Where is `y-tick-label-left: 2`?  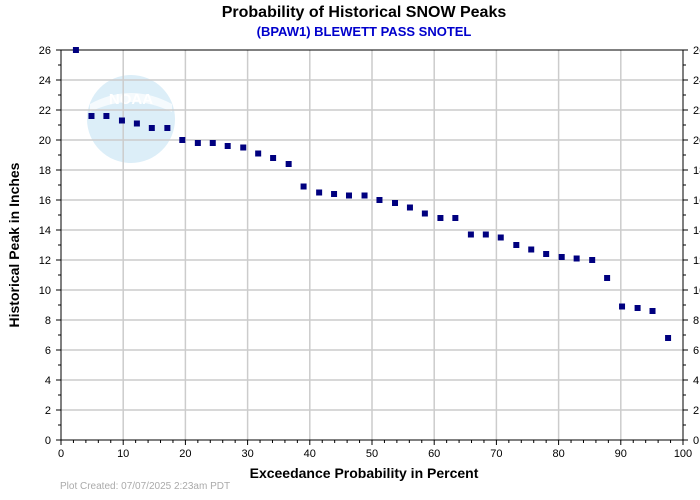 y-tick-label-left: 2 is located at coordinates (48, 411).